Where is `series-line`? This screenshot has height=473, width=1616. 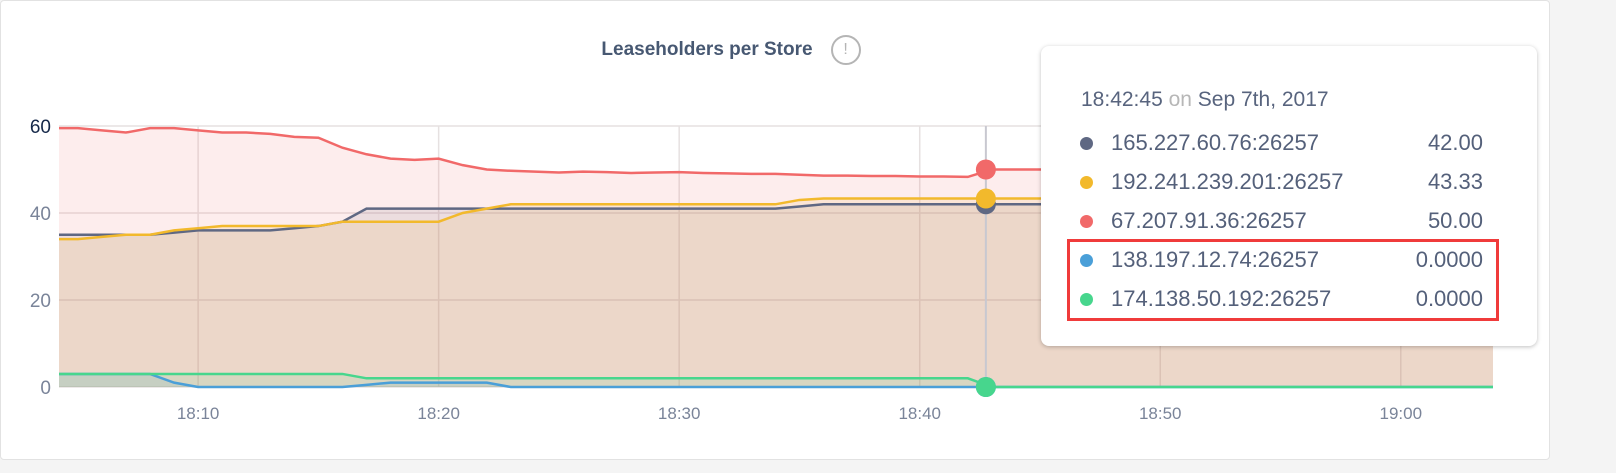
series-line is located at coordinates (776, 380).